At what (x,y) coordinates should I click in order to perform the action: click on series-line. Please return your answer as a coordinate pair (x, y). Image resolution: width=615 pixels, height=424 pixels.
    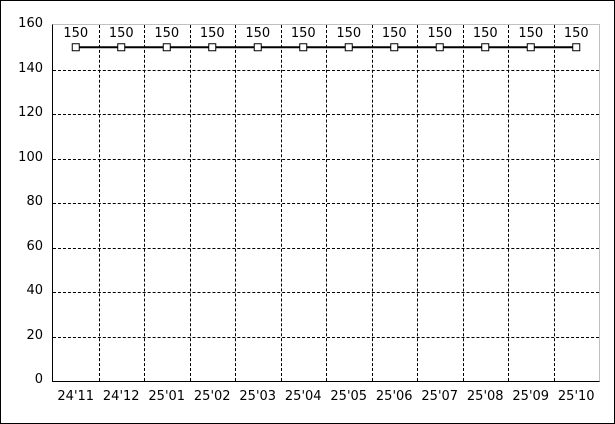
    Looking at the image, I should click on (326, 47).